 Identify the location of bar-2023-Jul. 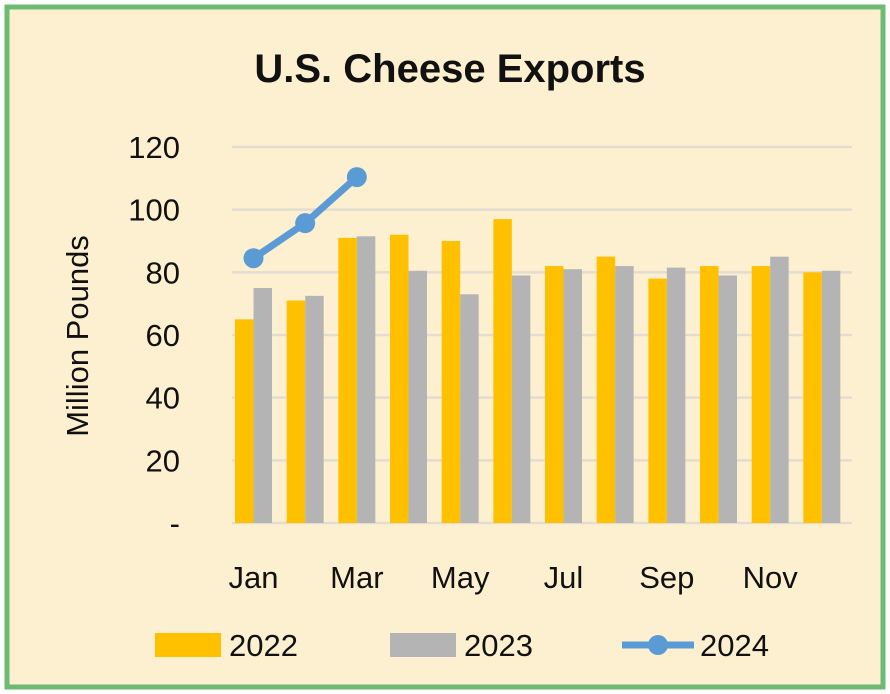
(572, 396).